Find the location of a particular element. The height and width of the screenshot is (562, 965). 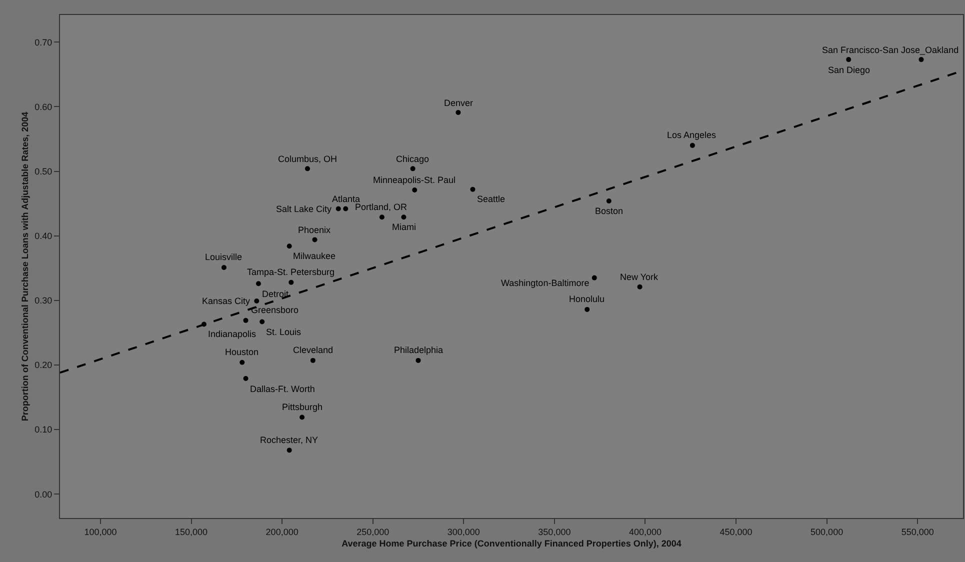

annotation: San Diego is located at coordinates (849, 70).